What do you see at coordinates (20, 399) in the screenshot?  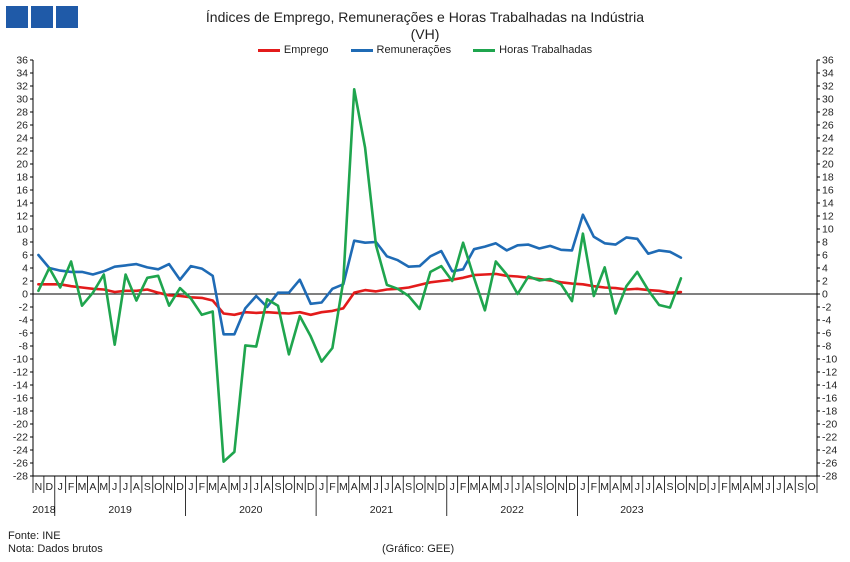 I see `y-tick-label-left: -16` at bounding box center [20, 399].